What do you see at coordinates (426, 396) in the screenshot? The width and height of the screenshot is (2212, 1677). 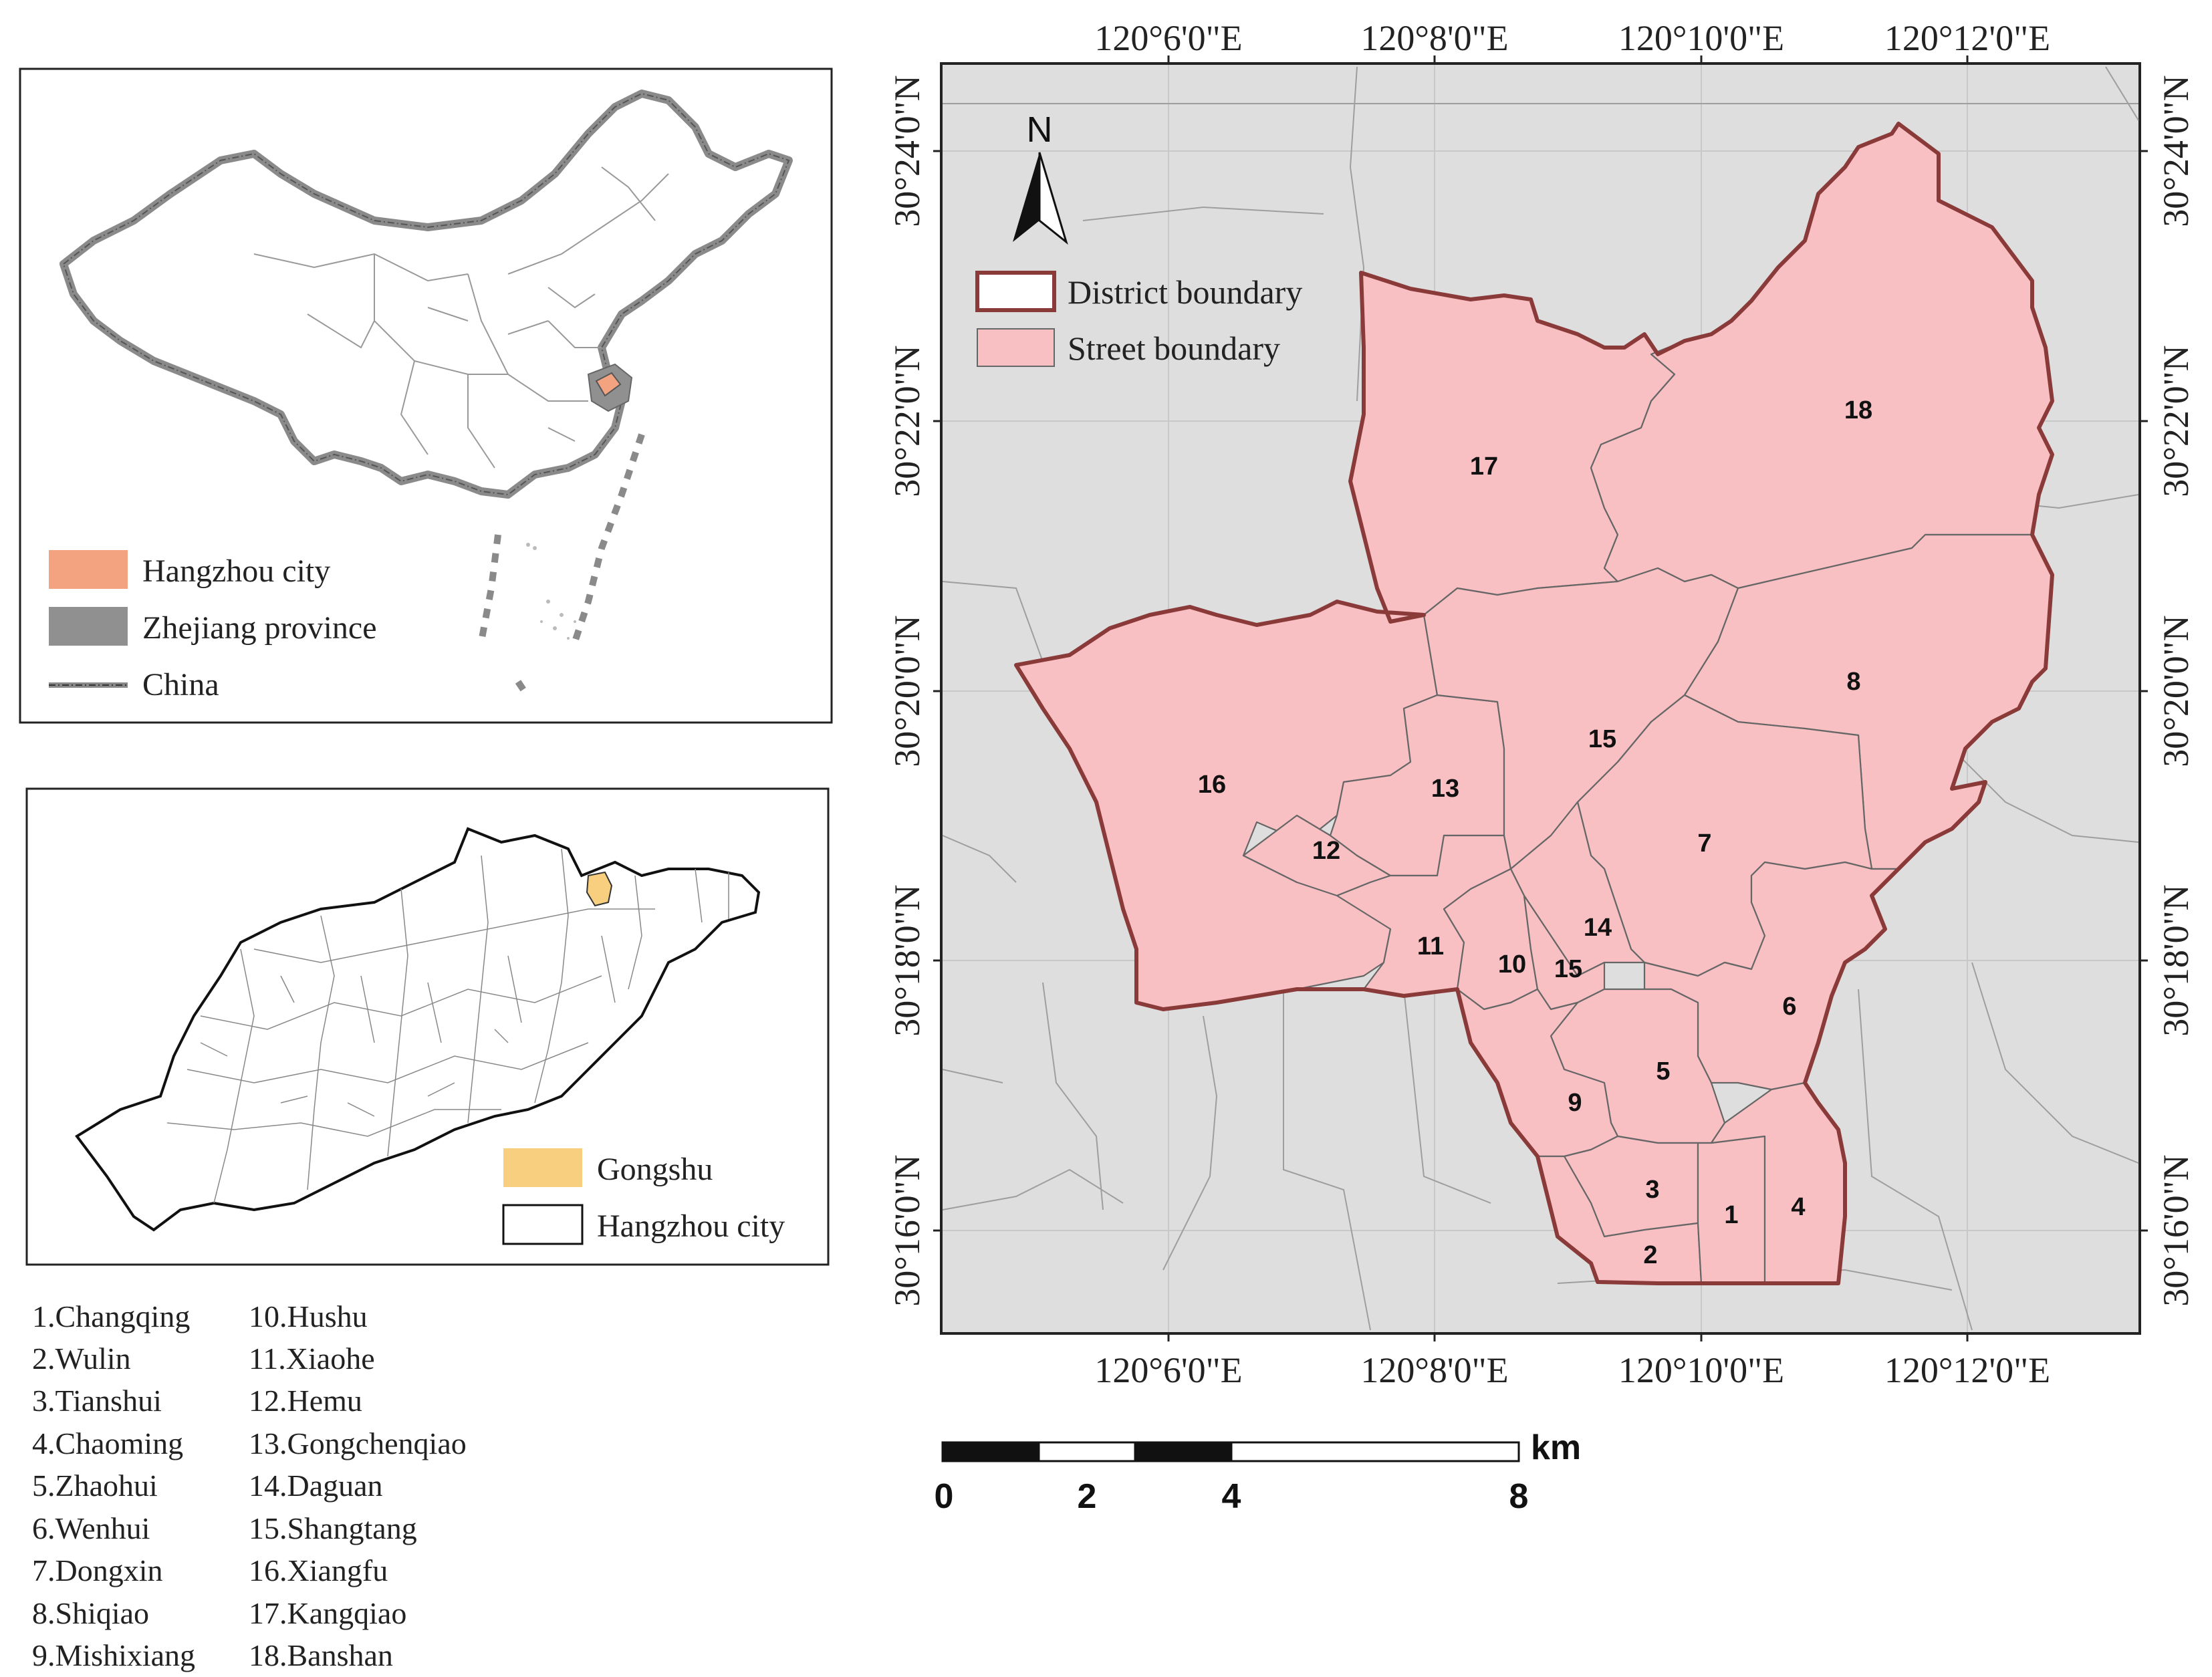 I see `china-inset: Hangzhou city Zhejiang province China` at bounding box center [426, 396].